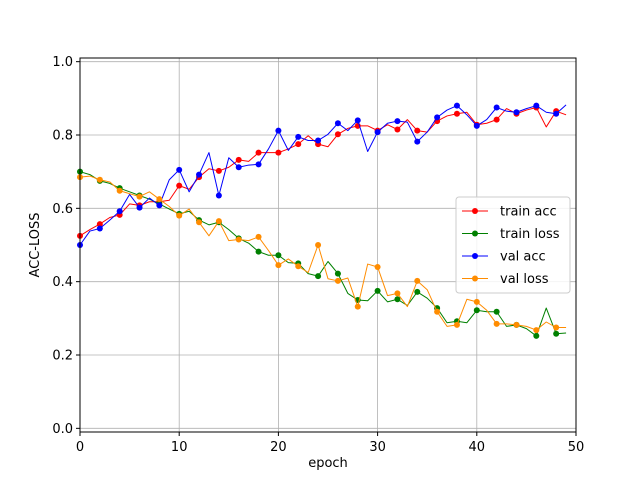 This screenshot has height=485, width=640. What do you see at coordinates (62, 356) in the screenshot?
I see `y-tick-label: 0.2` at bounding box center [62, 356].